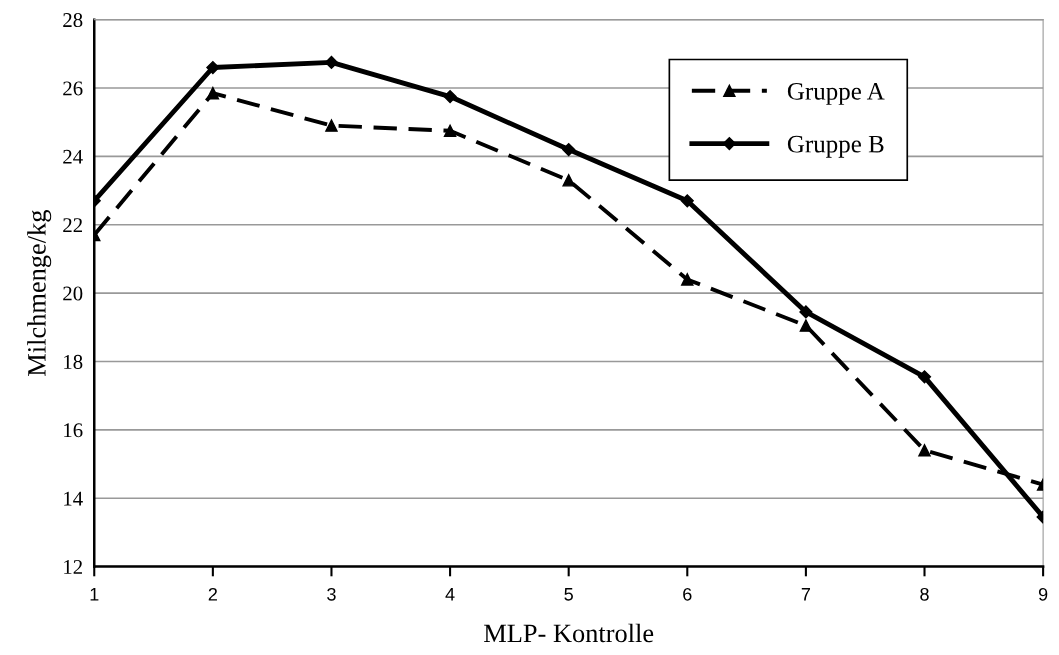  What do you see at coordinates (569, 633) in the screenshot?
I see `x-axis-title: MLP- Kontrolle` at bounding box center [569, 633].